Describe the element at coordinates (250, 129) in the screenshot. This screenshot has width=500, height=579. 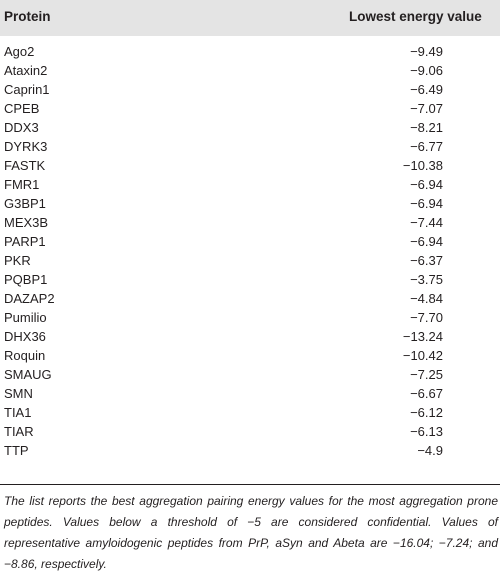
I see `table-row: DDX3 −8.21` at that location.